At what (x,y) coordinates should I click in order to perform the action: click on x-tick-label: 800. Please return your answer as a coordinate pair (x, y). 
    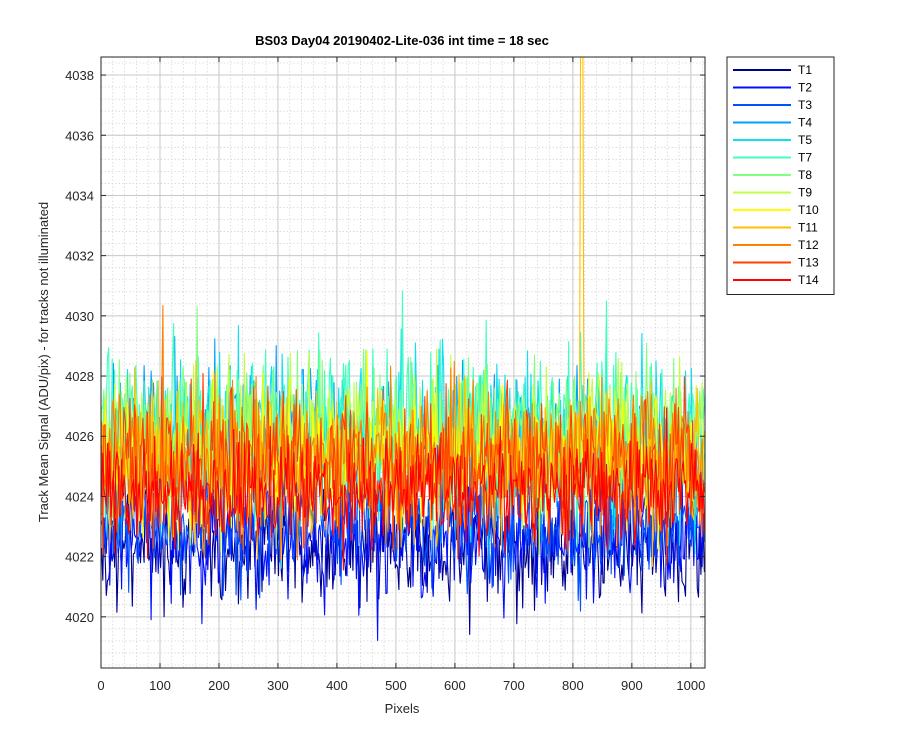
    Looking at the image, I should click on (573, 685).